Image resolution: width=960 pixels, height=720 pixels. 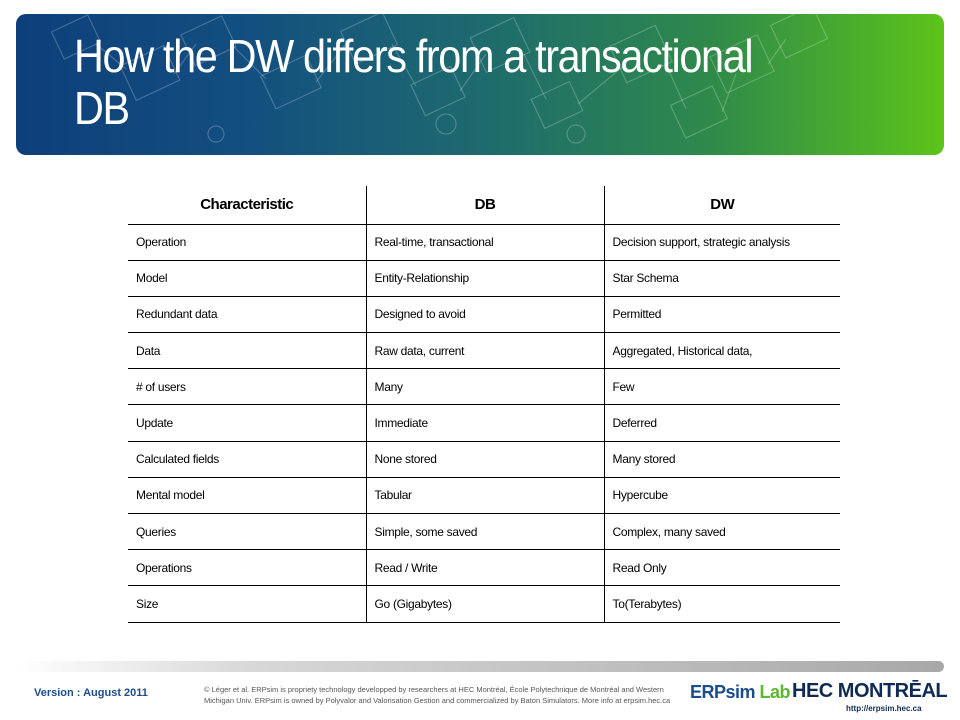 I want to click on table-row: Size Go (Gigabytes) To(Terabytes), so click(x=484, y=604).